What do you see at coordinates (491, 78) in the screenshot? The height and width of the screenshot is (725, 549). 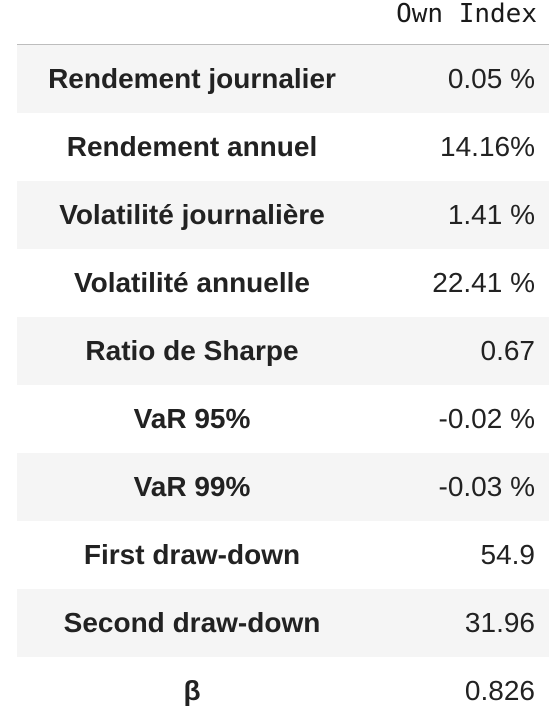 I see `row-value: 0.05 %` at bounding box center [491, 78].